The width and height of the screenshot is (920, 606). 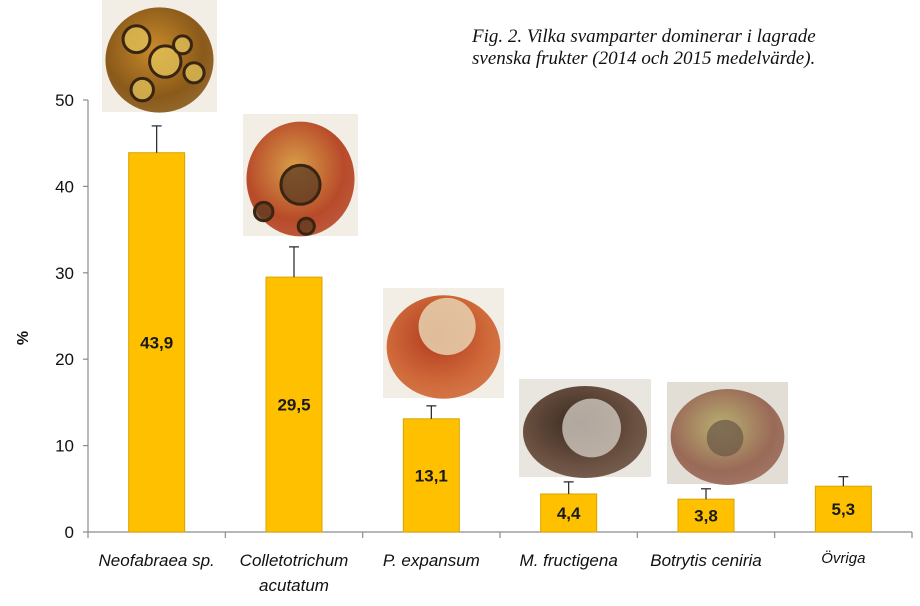 I want to click on category-label: P. expansum, so click(x=431, y=560).